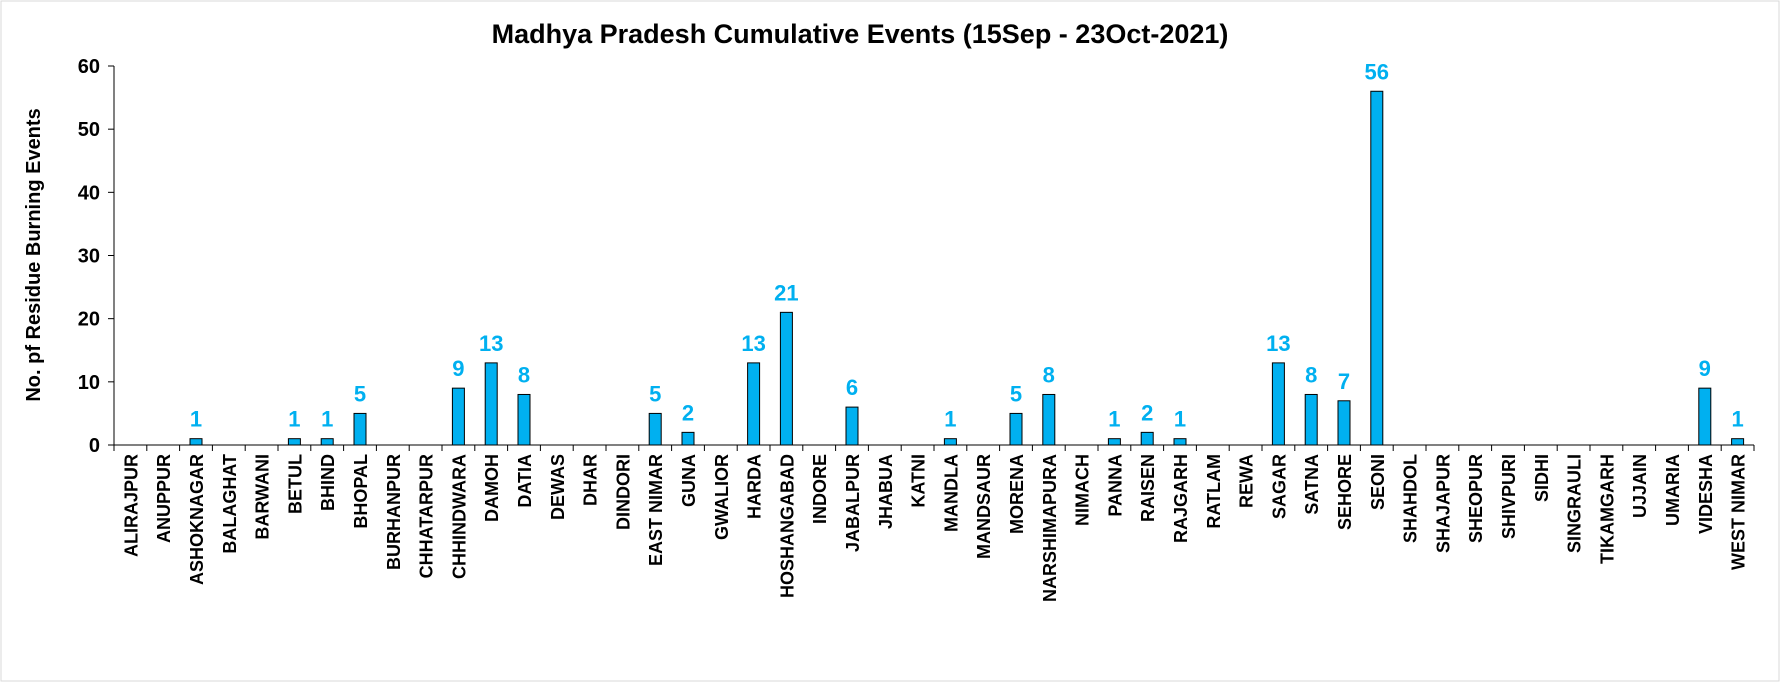 The width and height of the screenshot is (1780, 682). Describe the element at coordinates (1378, 482) in the screenshot. I see `x-tick-label: SEONI` at that location.